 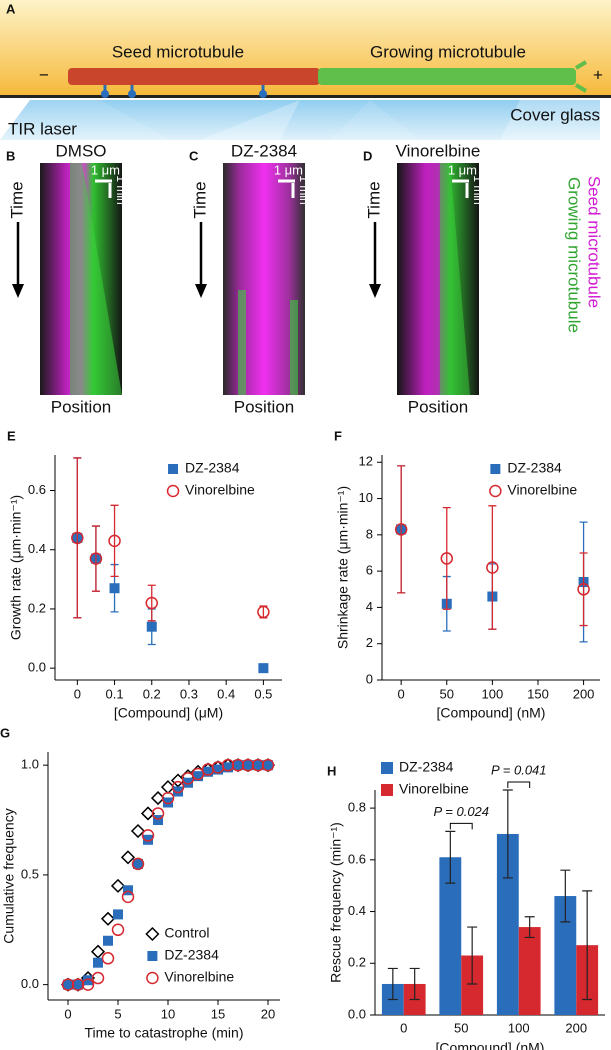 What do you see at coordinates (186, 933) in the screenshot?
I see `legend-label: Control` at bounding box center [186, 933].